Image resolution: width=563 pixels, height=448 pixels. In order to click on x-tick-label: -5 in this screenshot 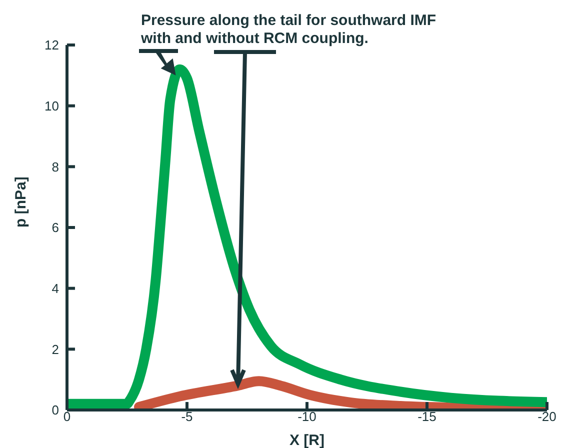, I will do `click(187, 416)`.